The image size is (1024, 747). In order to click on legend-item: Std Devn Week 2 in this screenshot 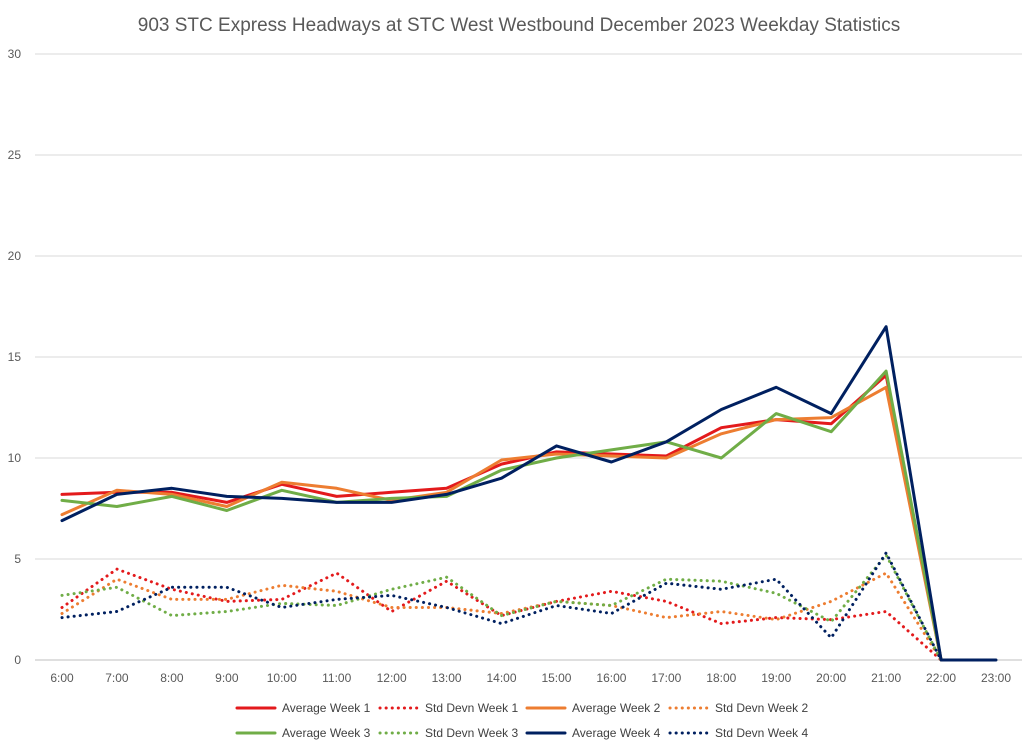, I will do `click(738, 708)`.